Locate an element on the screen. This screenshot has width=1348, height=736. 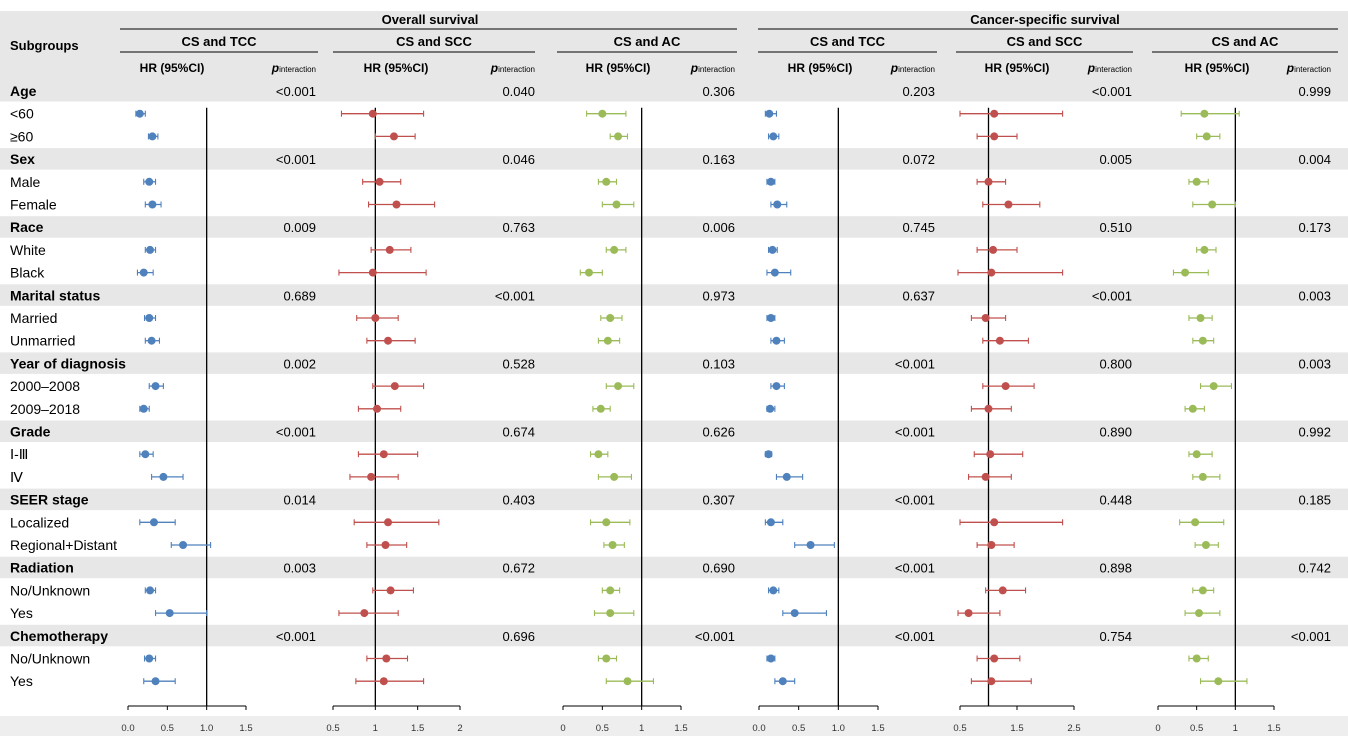
subgroup-label: <60 is located at coordinates (22, 114).